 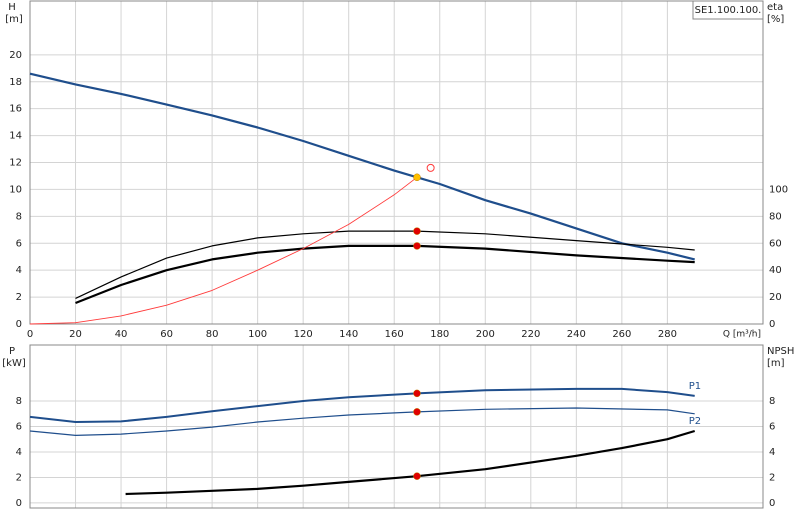 I want to click on x-tick-label: 0, so click(x=30, y=334).